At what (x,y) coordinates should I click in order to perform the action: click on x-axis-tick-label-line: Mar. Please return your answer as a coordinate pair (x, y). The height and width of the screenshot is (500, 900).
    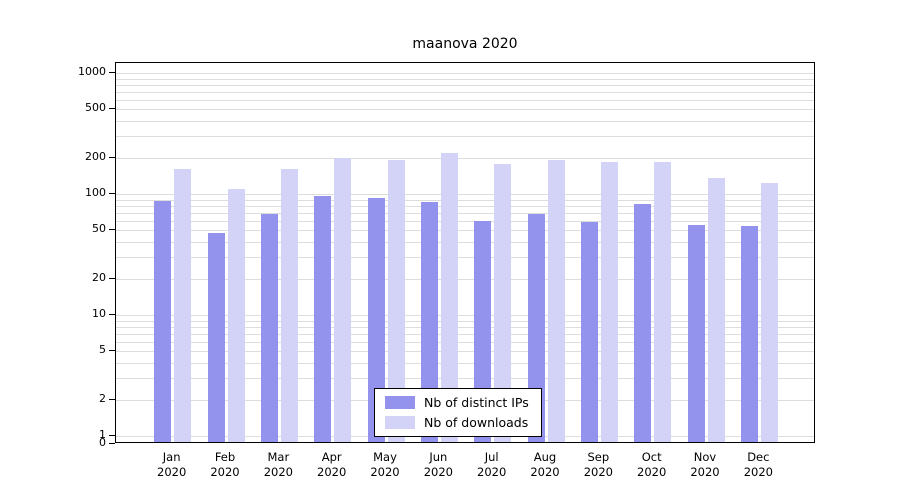
    Looking at the image, I should click on (278, 457).